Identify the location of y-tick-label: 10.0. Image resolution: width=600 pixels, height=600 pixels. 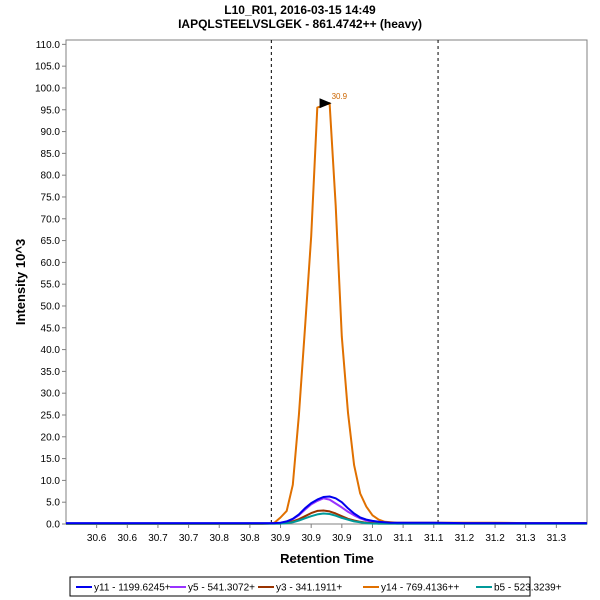
(51, 481).